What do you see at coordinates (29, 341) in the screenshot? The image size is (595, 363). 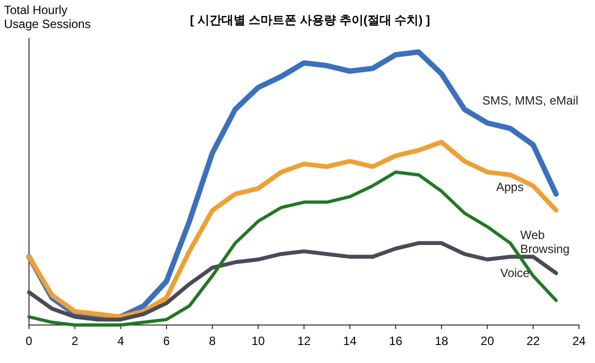 I see `x-tick-label: 0` at bounding box center [29, 341].